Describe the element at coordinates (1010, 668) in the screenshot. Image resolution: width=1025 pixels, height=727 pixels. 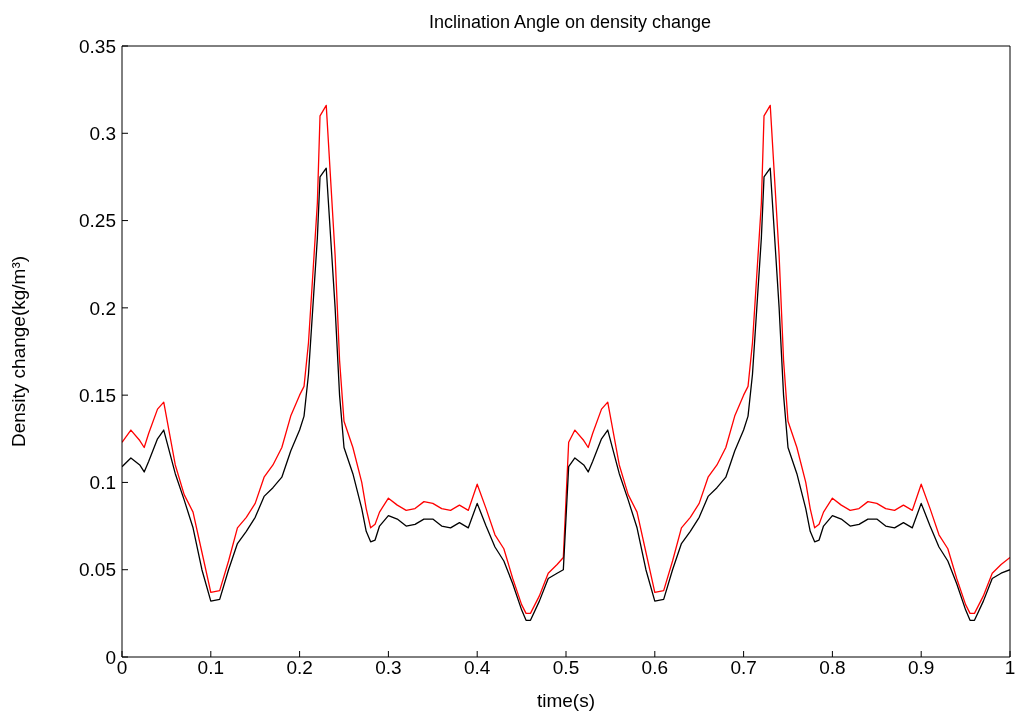
I see `x-tick-label: 1` at that location.